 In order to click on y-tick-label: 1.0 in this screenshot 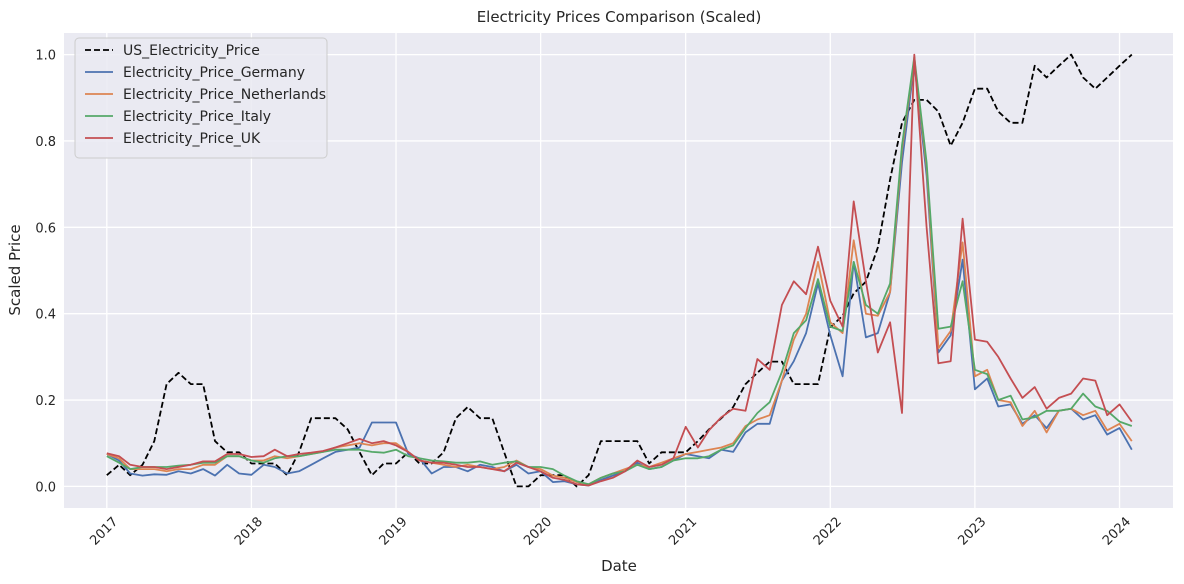, I will do `click(45, 56)`.